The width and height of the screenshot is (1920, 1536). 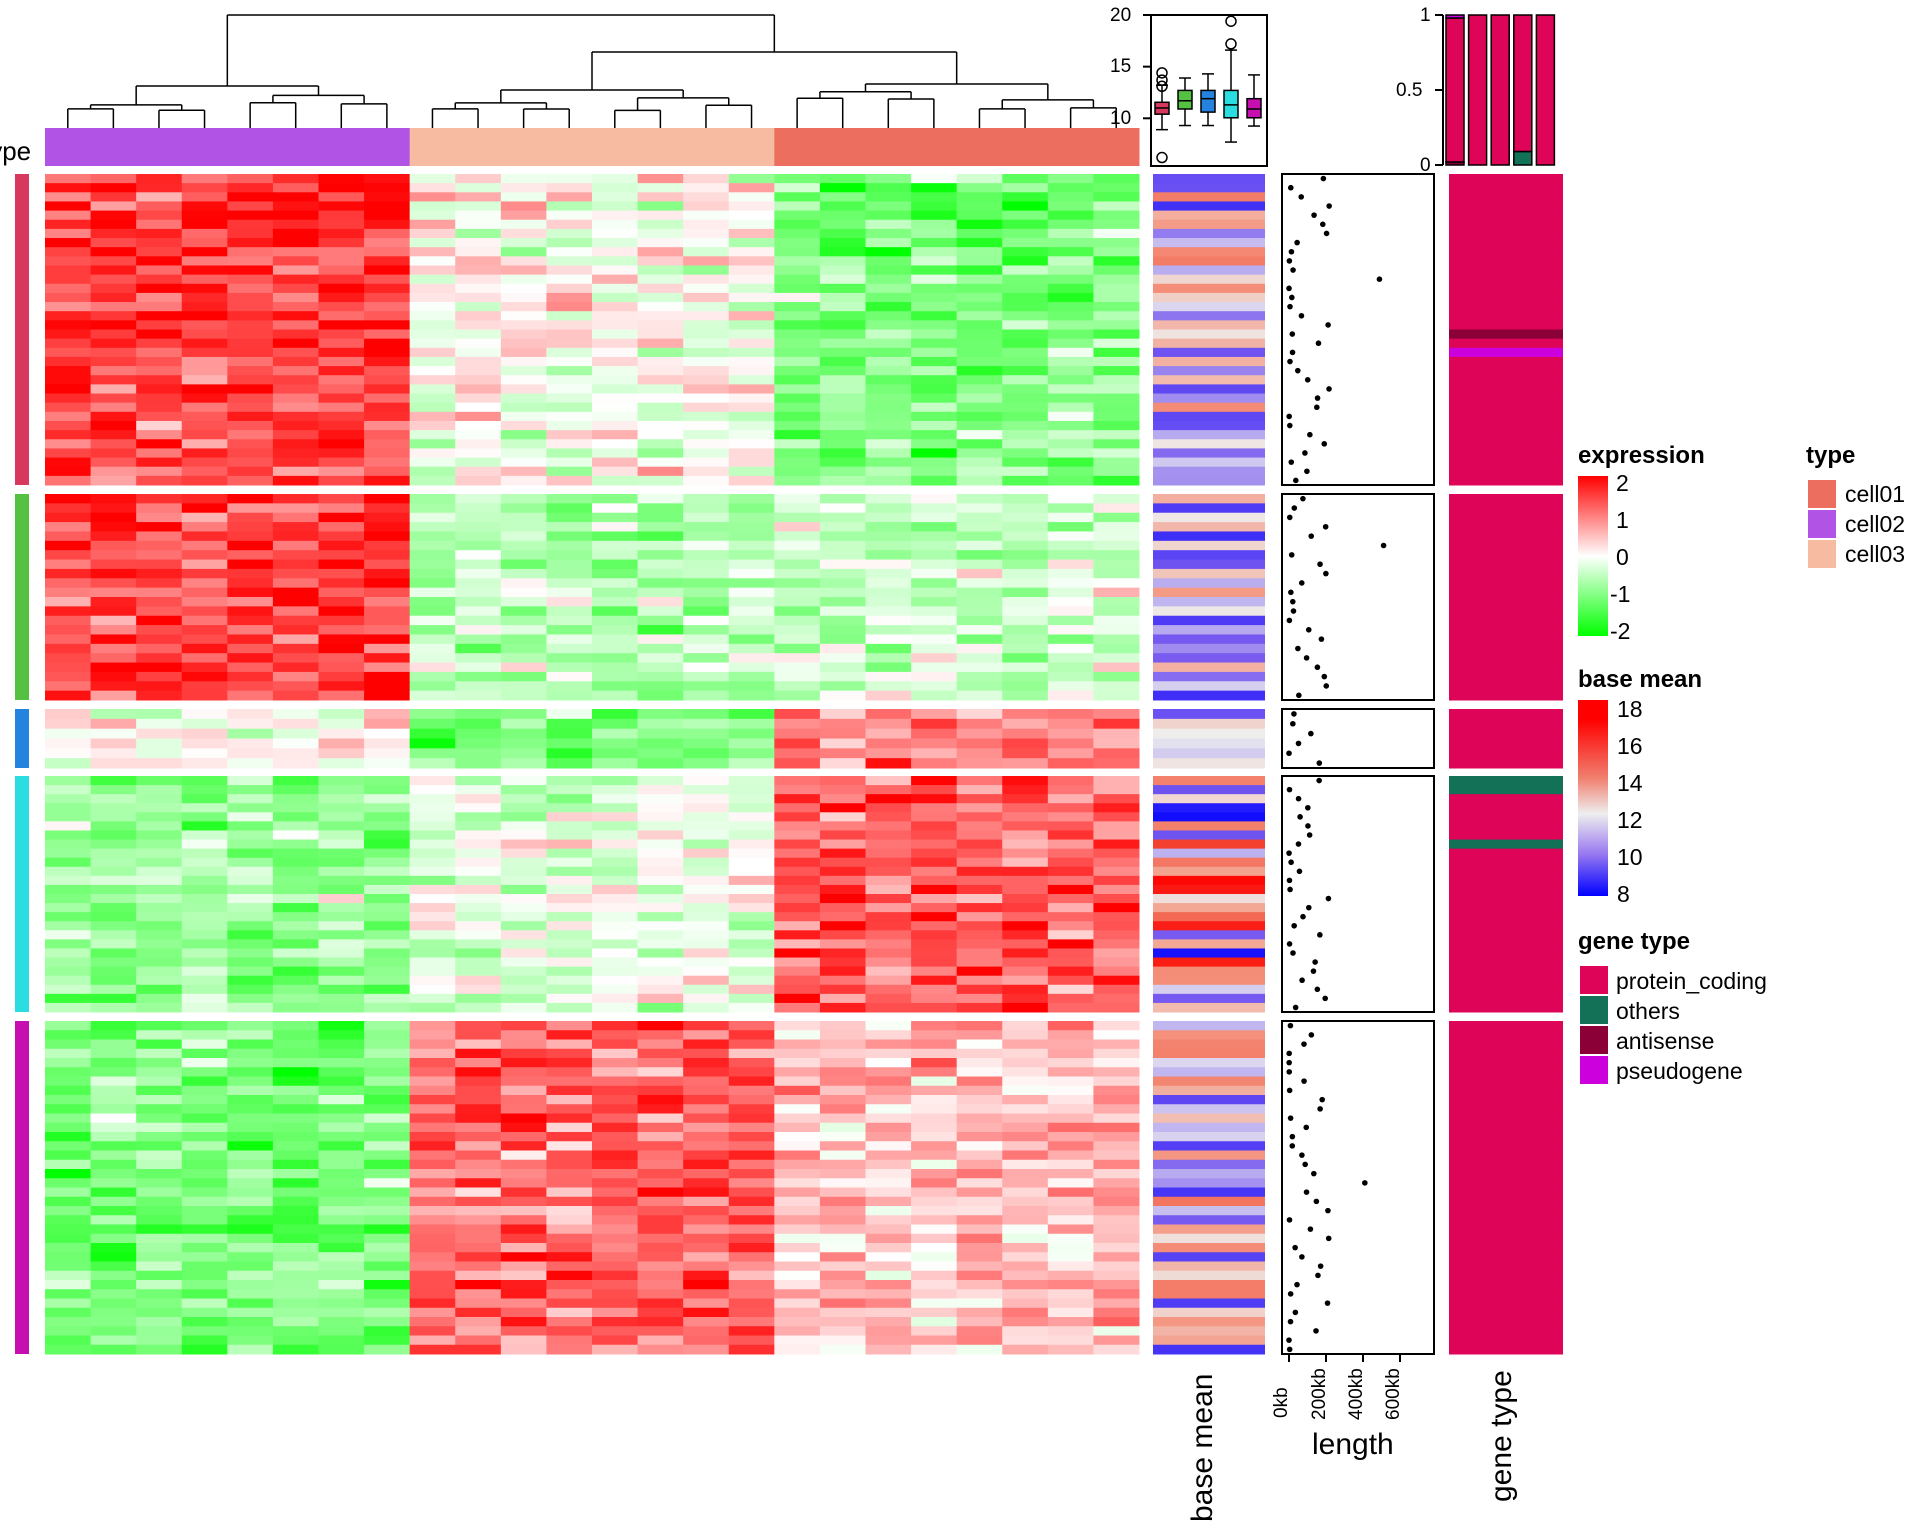 What do you see at coordinates (1831, 455) in the screenshot?
I see `type-legend-title: type` at bounding box center [1831, 455].